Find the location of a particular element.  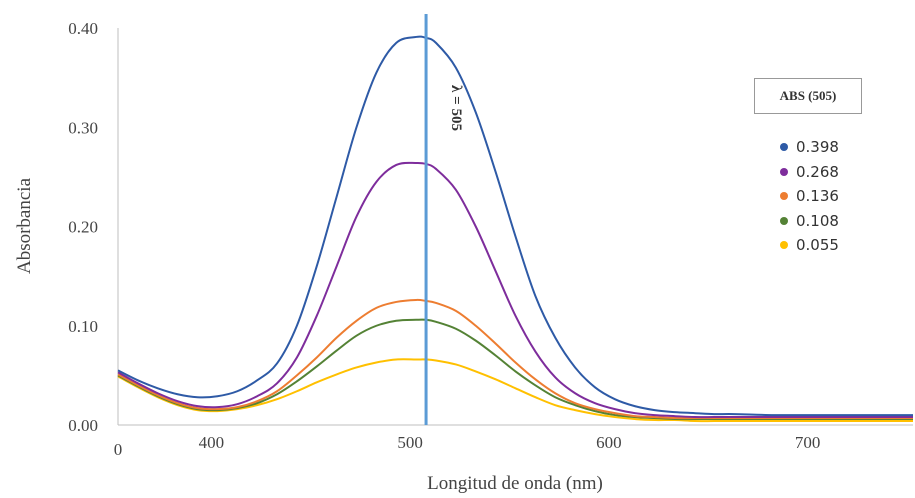

legend-title: ABS (505) is located at coordinates (808, 96).